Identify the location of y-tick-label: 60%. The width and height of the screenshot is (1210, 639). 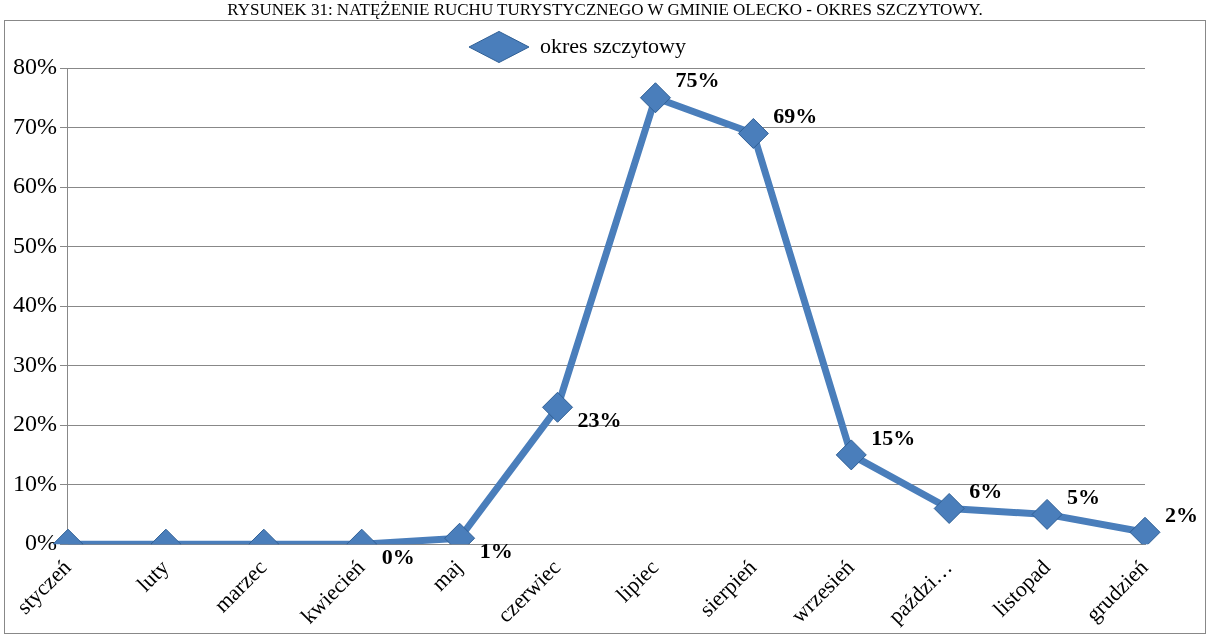
(34, 185).